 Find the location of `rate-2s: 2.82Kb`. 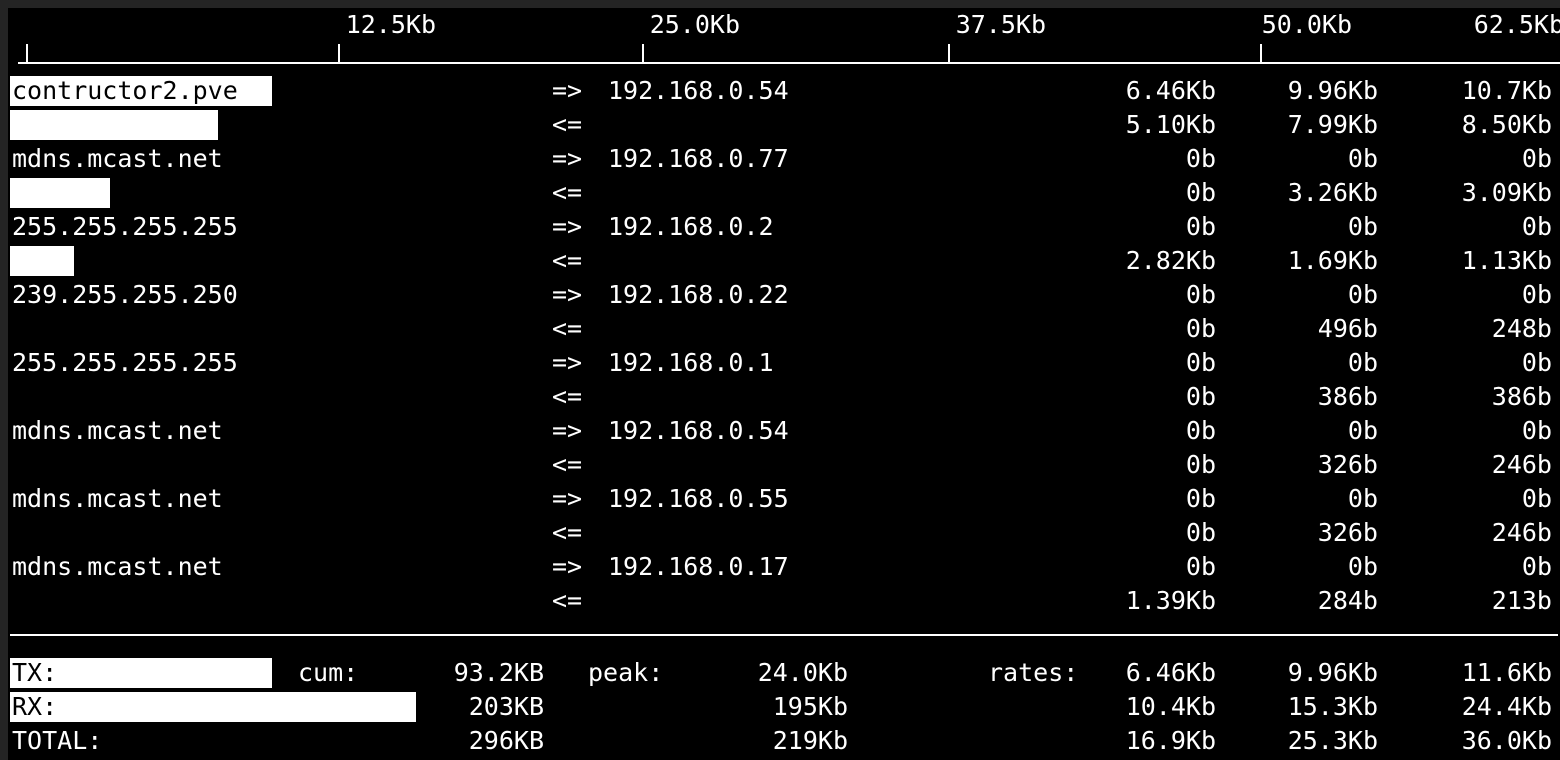

rate-2s: 2.82Kb is located at coordinates (1170, 260).